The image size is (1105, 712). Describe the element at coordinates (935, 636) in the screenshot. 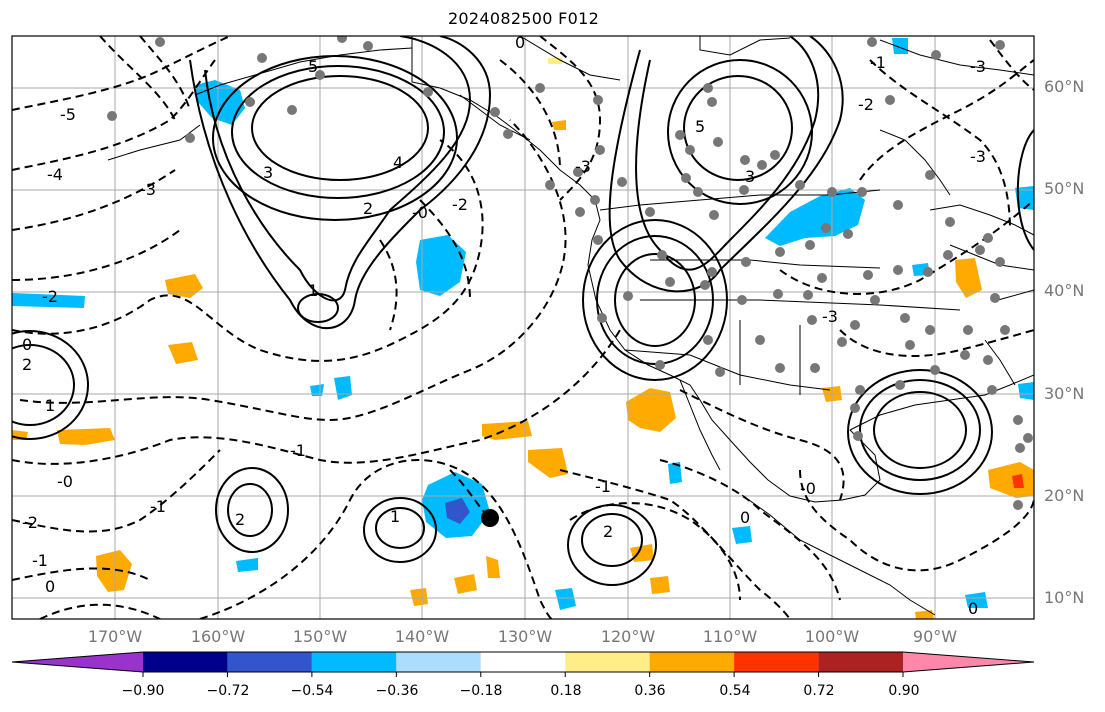

I see `lon-label-90w: 90°W` at that location.